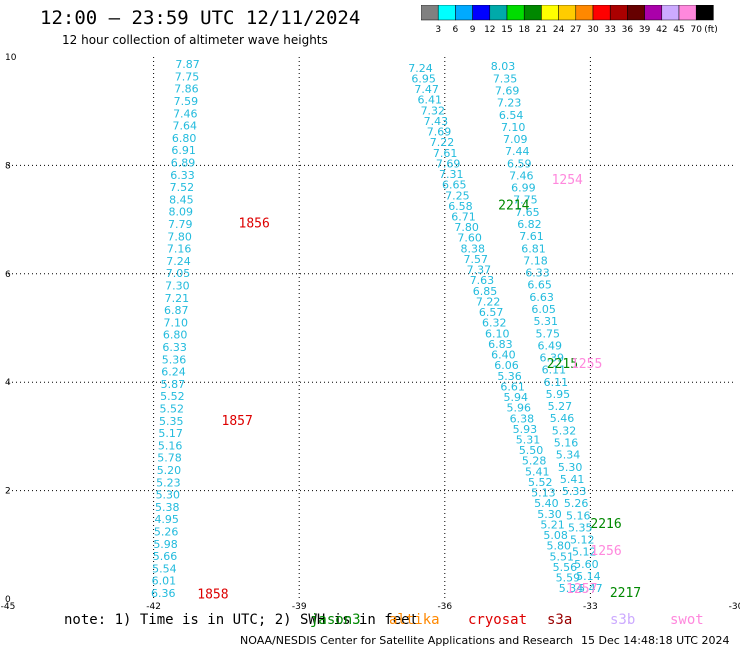  What do you see at coordinates (168, 482) in the screenshot?
I see `wave-height-point: 5.23` at bounding box center [168, 482].